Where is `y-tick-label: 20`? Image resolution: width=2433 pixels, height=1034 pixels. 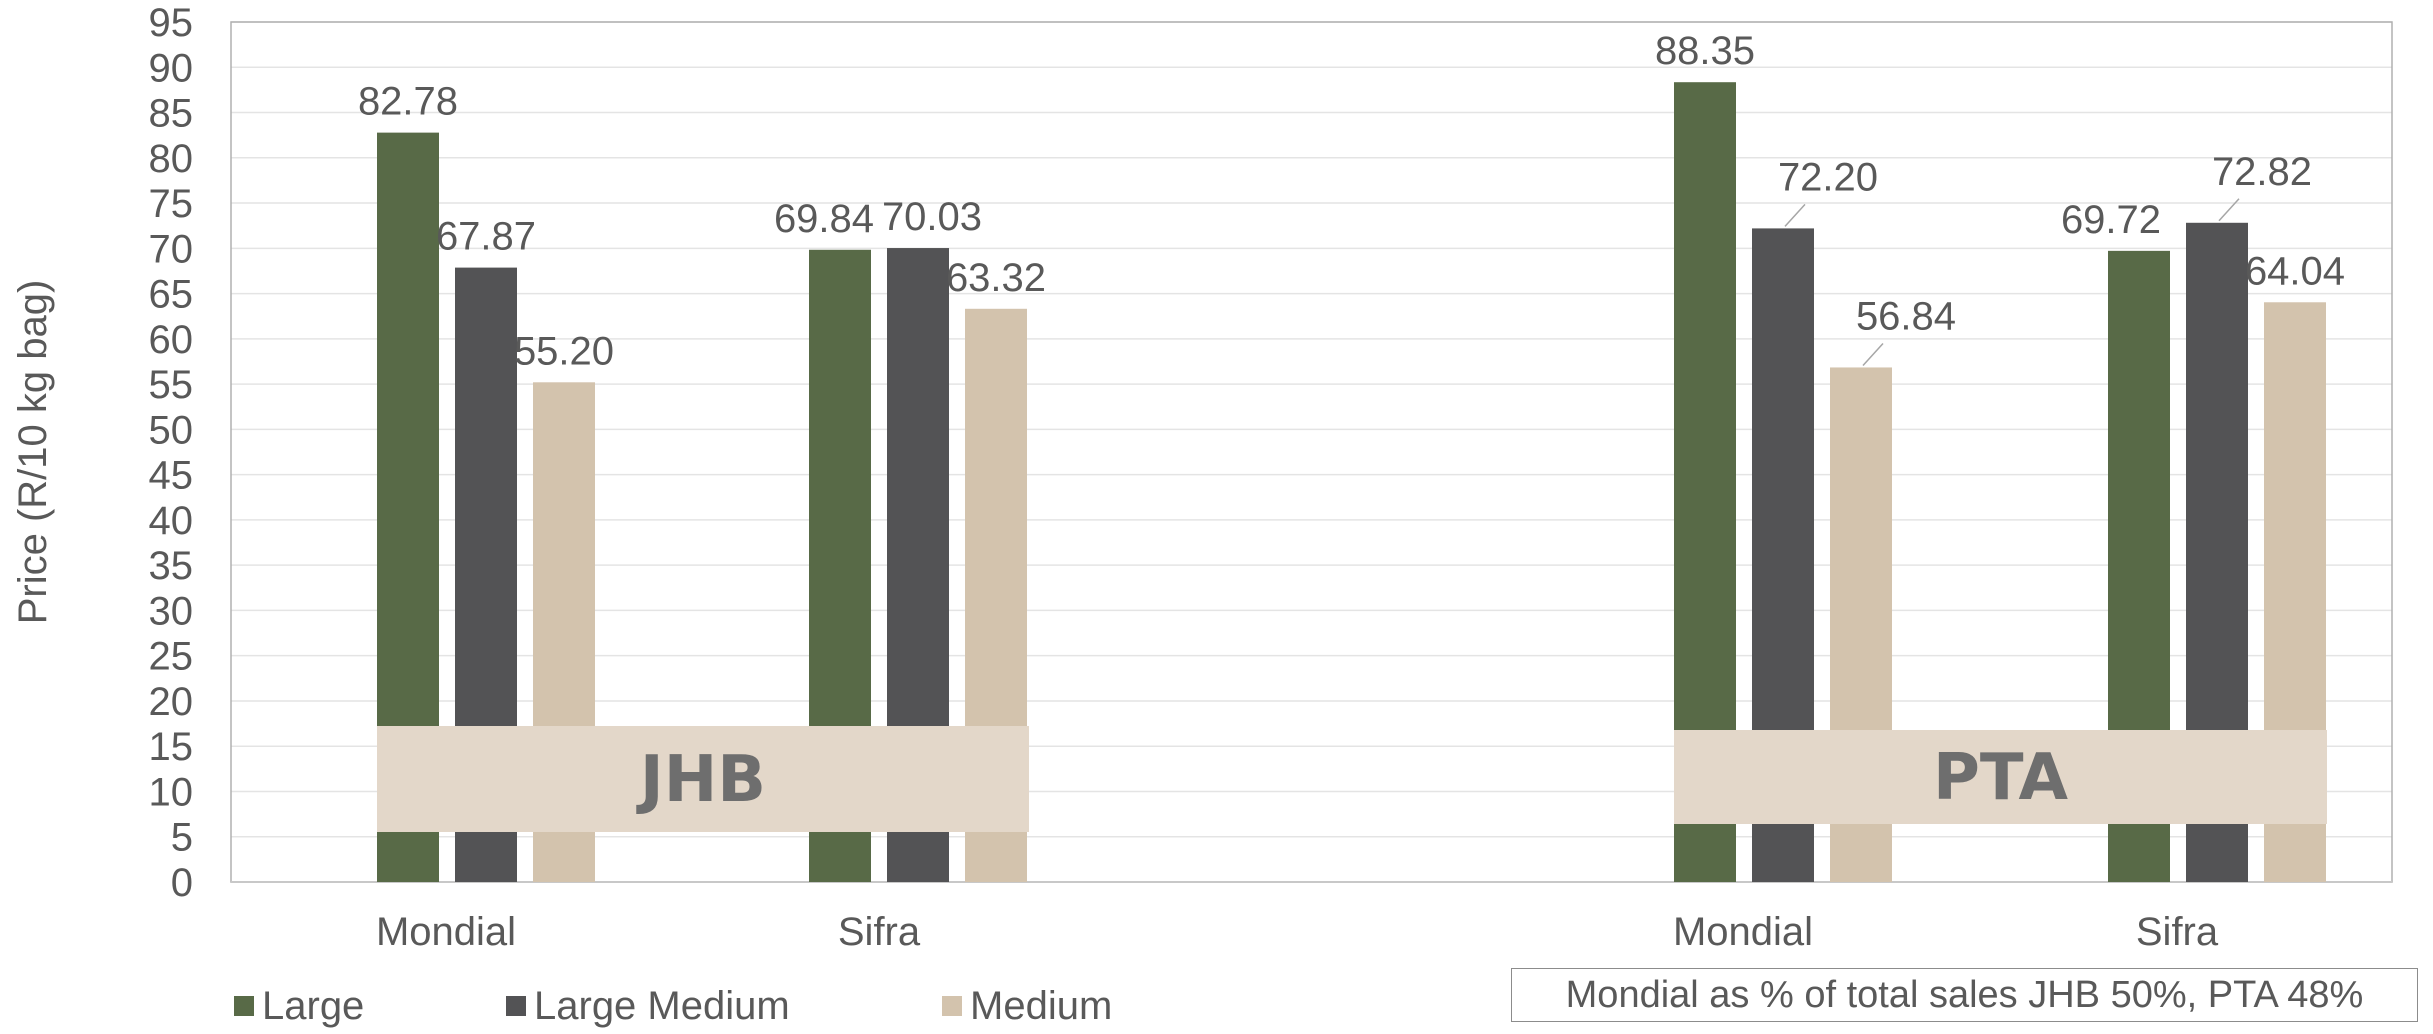
y-tick-label: 20 is located at coordinates (171, 702).